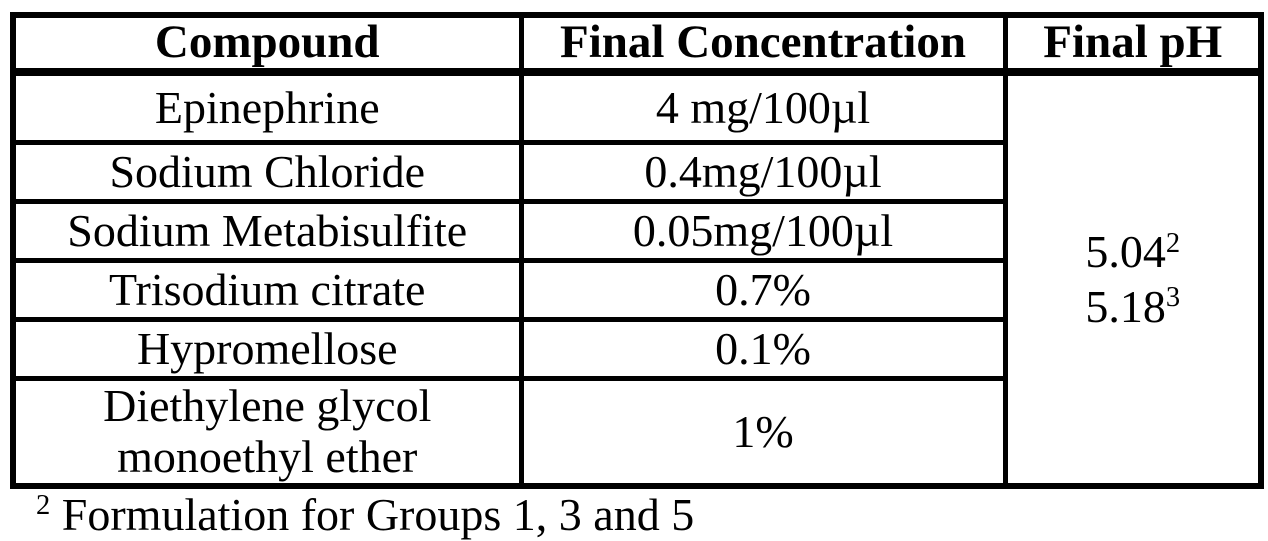 The width and height of the screenshot is (1268, 541). I want to click on concentration-cell: 4 mg/100µl, so click(763, 107).